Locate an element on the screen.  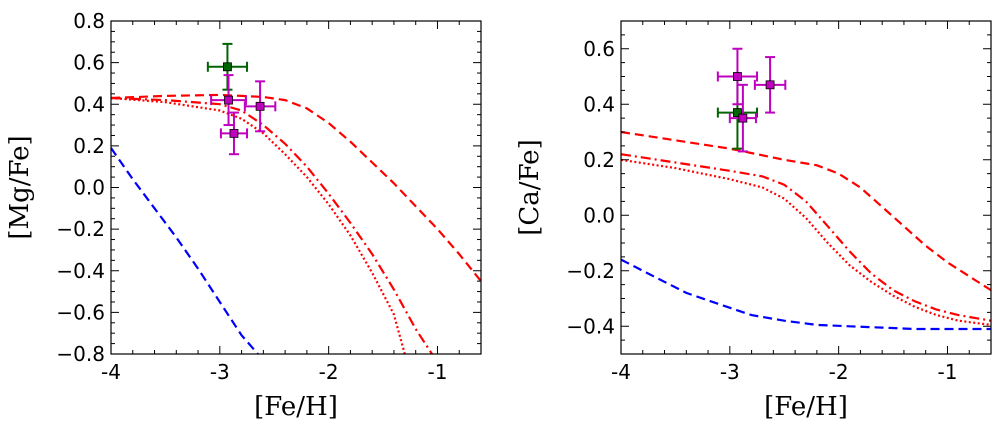
series-line-red-dashed is located at coordinates (806, 211).